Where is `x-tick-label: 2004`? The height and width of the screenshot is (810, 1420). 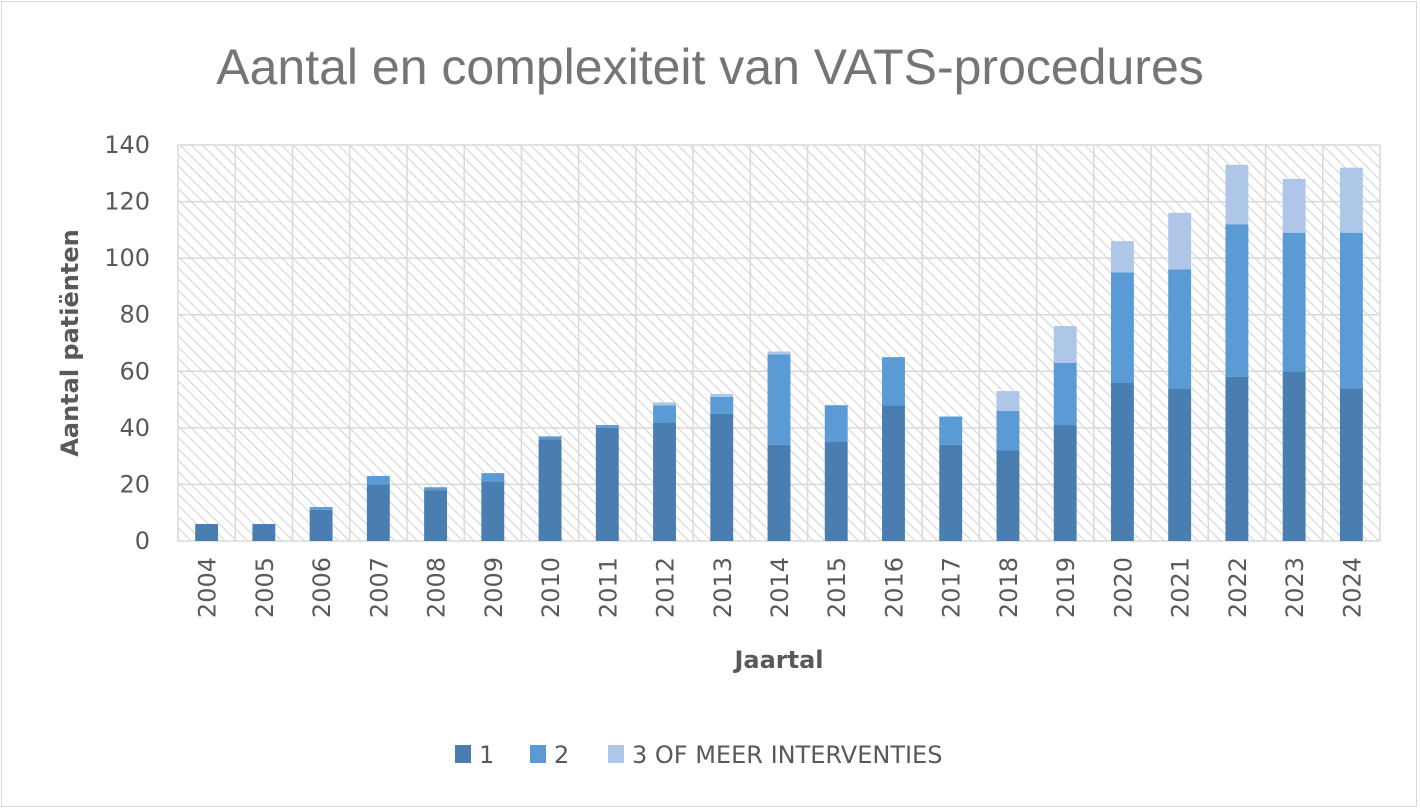 x-tick-label: 2004 is located at coordinates (208, 587).